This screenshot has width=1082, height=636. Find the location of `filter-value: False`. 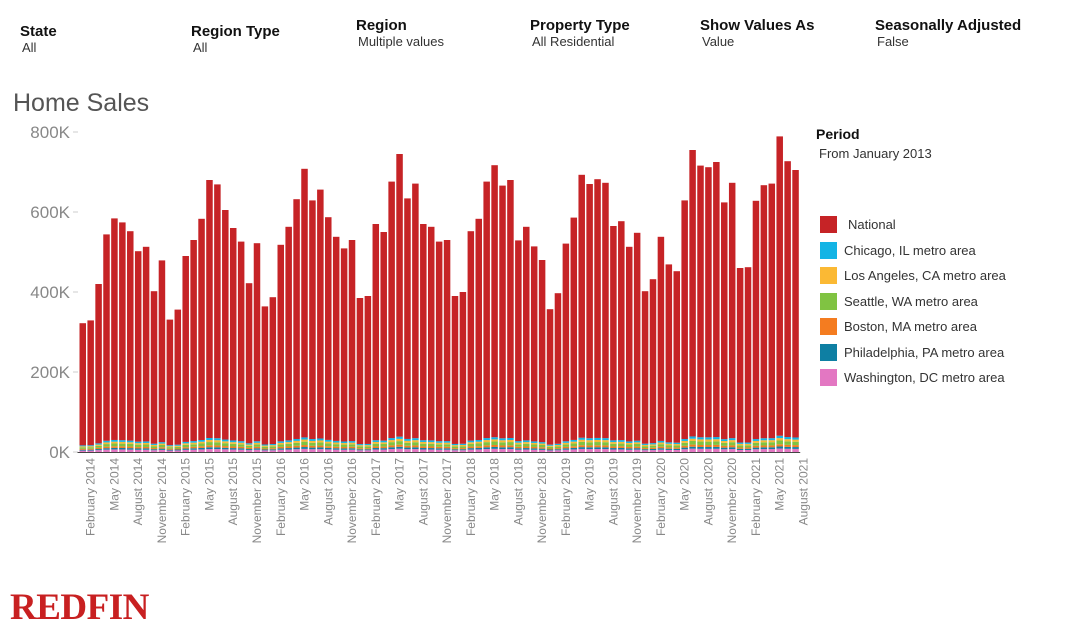

filter-value: False is located at coordinates (893, 41).